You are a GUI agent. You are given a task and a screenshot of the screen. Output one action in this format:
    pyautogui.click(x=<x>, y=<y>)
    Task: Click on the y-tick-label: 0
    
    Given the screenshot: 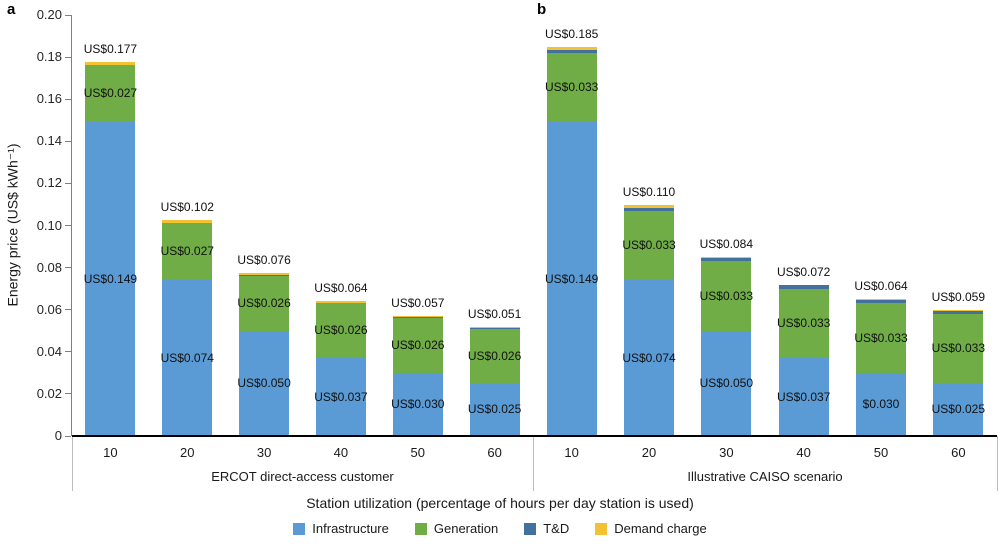 What is the action you would take?
    pyautogui.click(x=58, y=435)
    